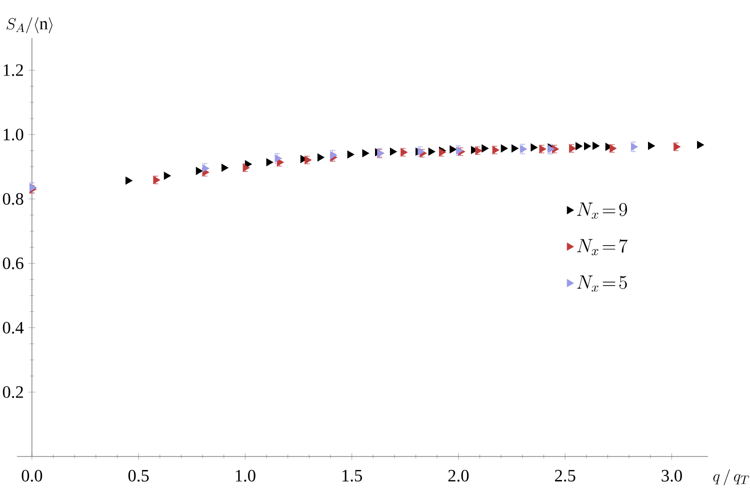 This screenshot has width=750, height=492. I want to click on x-tick-label: 1.0, so click(246, 476).